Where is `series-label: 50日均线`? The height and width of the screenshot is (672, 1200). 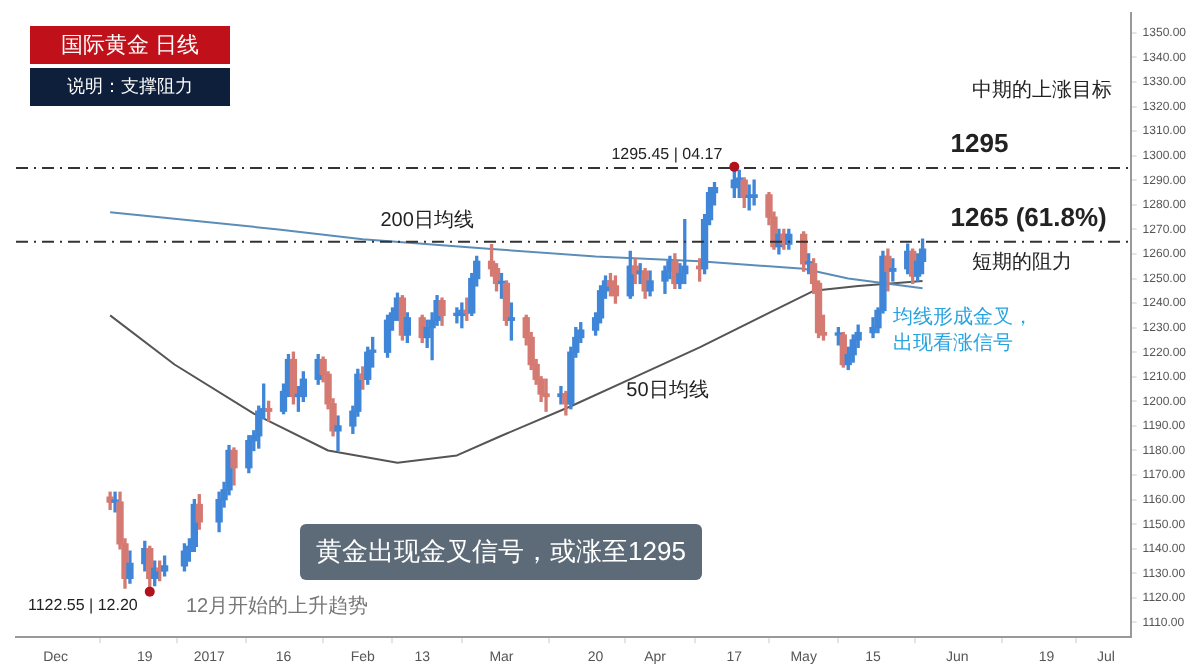
series-label: 50日均线 is located at coordinates (667, 389).